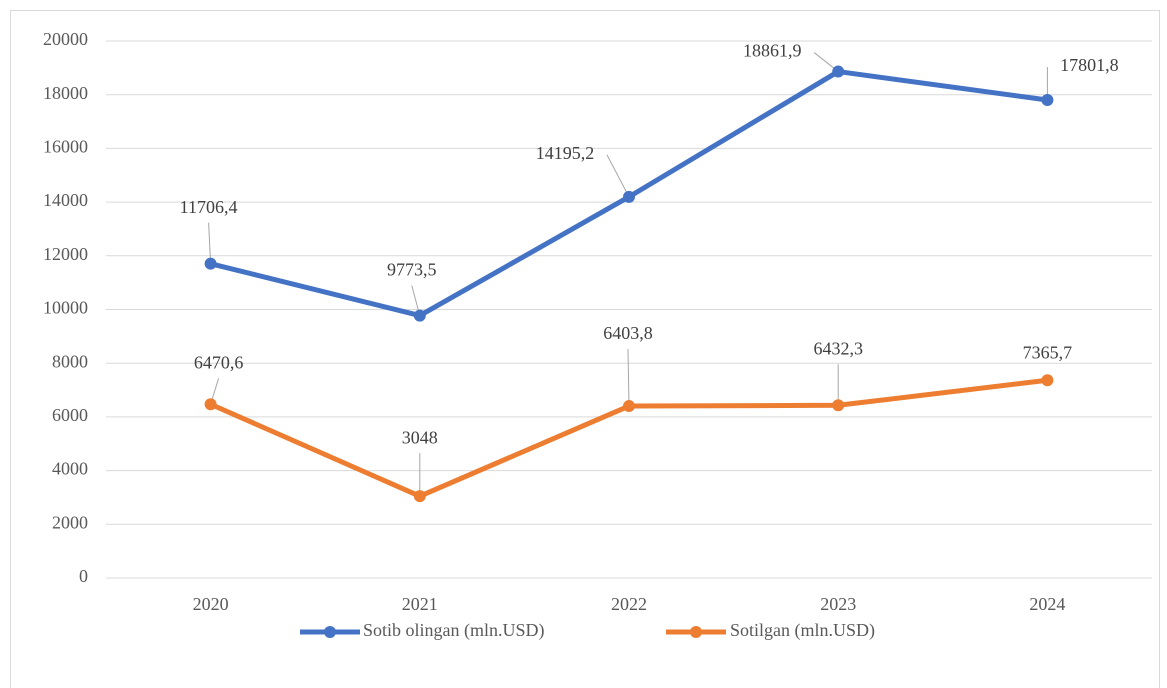 The height and width of the screenshot is (688, 1167). I want to click on data-label: 3048, so click(420, 437).